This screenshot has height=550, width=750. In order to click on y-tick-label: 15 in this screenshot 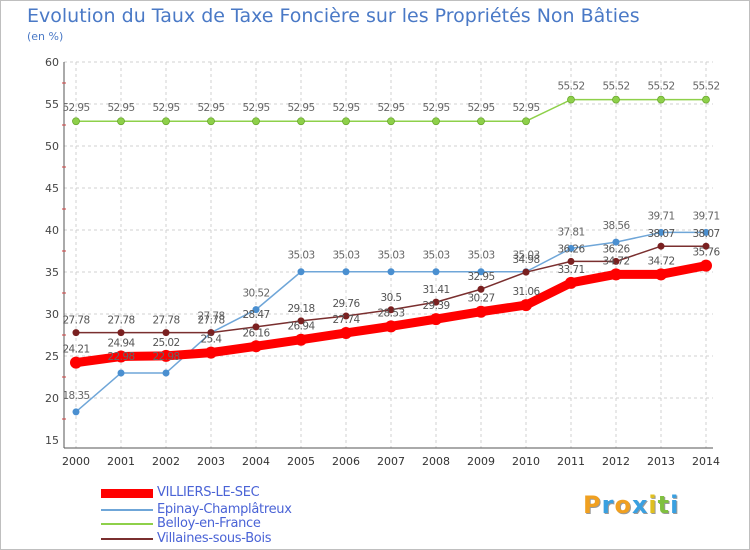, I will do `click(52, 440)`.